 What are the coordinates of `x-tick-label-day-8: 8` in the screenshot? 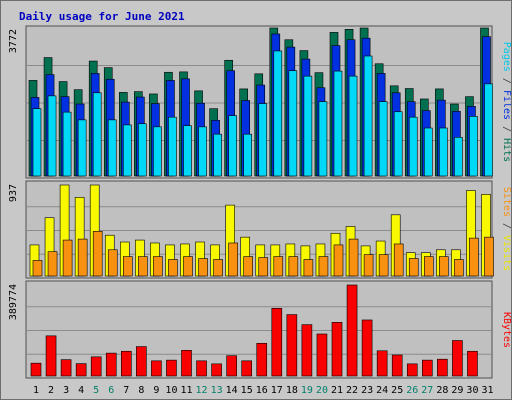 It's located at (141, 390).